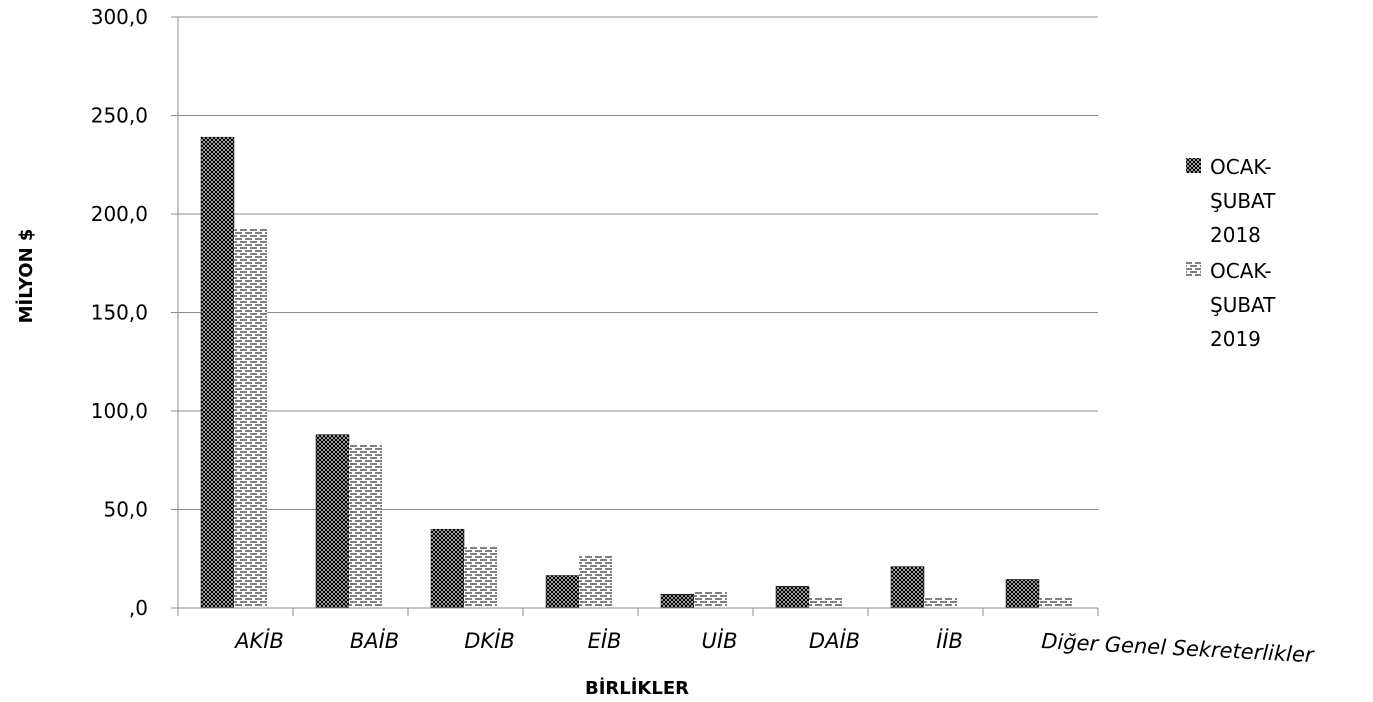  Describe the element at coordinates (605, 640) in the screenshot. I see `x-tick-label: EİB` at that location.